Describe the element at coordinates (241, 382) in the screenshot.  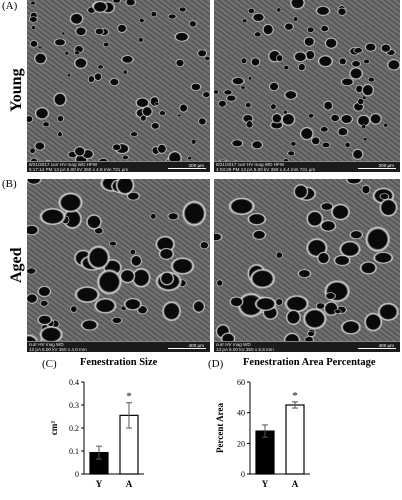
I see `y-tick-label: 60` at that location.